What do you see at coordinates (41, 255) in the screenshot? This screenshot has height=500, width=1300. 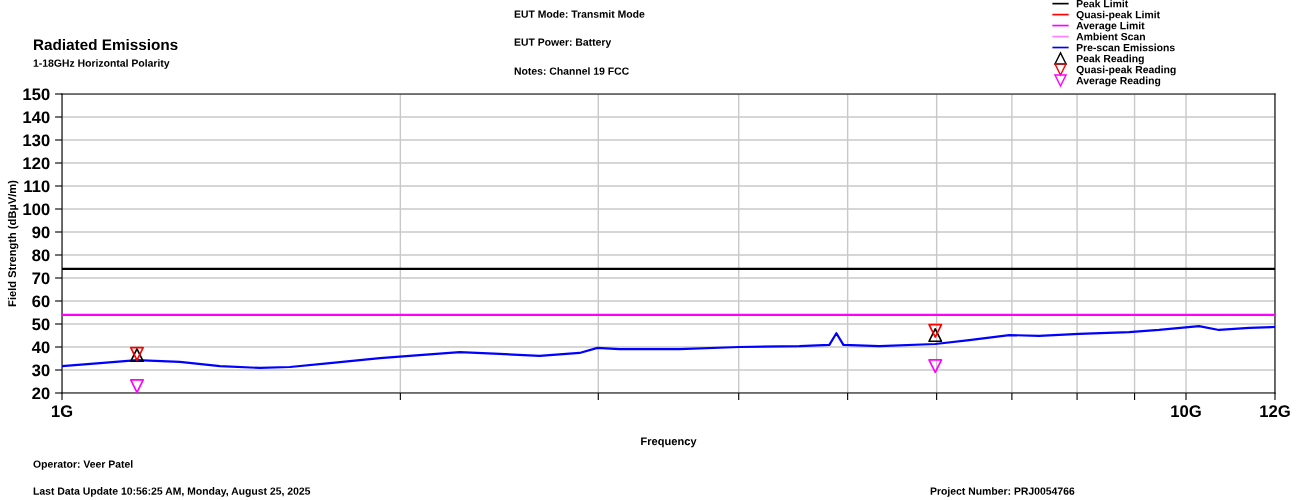 I see `y-tick-label: 80` at bounding box center [41, 255].